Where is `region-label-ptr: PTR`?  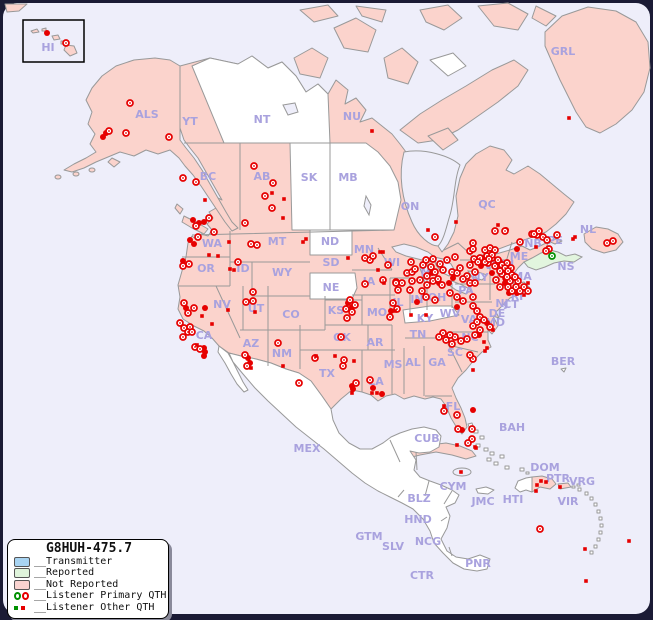
region-label-ptr: PTR is located at coordinates (558, 478).